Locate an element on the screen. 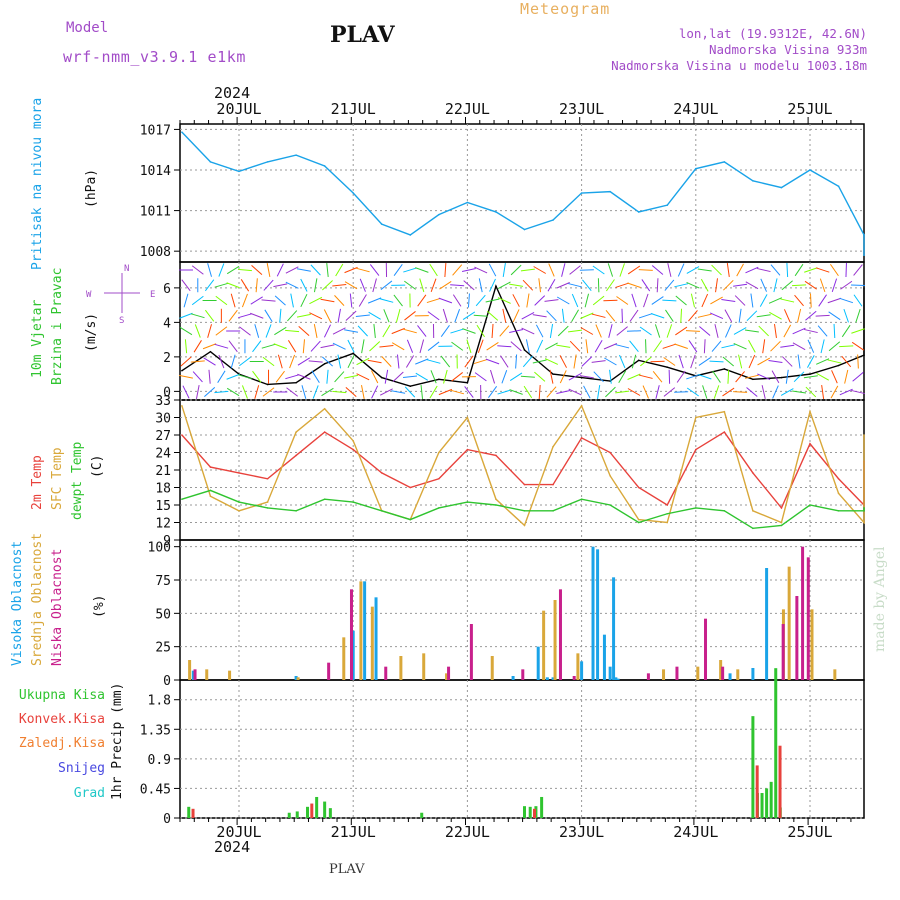 The height and width of the screenshot is (900, 900). station-title: PLAV is located at coordinates (362, 35).